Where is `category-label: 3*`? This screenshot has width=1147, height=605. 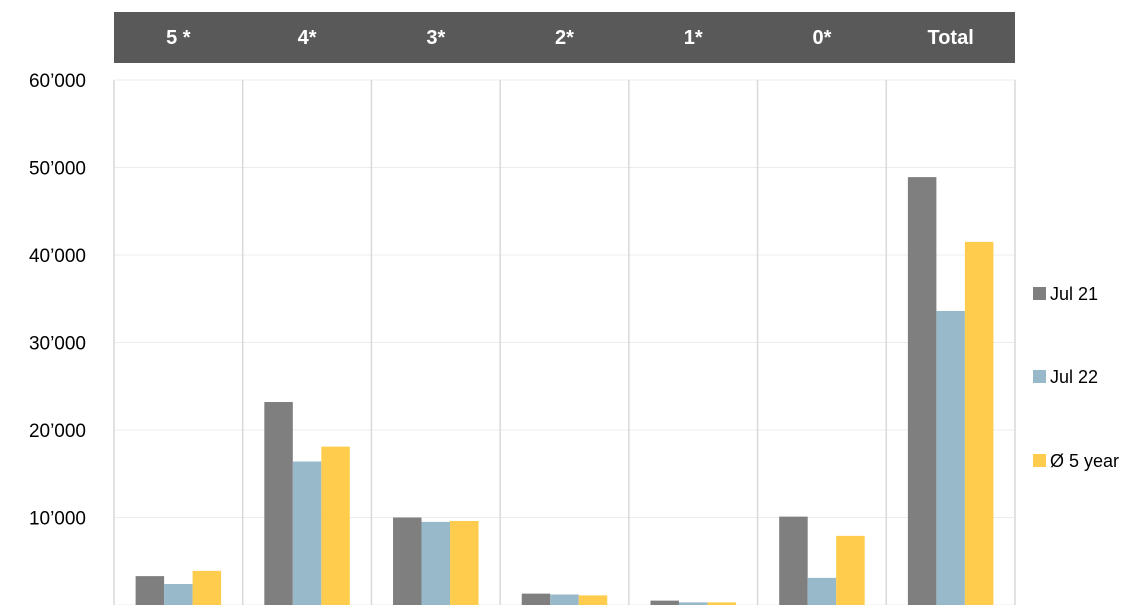
category-label: 3* is located at coordinates (435, 38).